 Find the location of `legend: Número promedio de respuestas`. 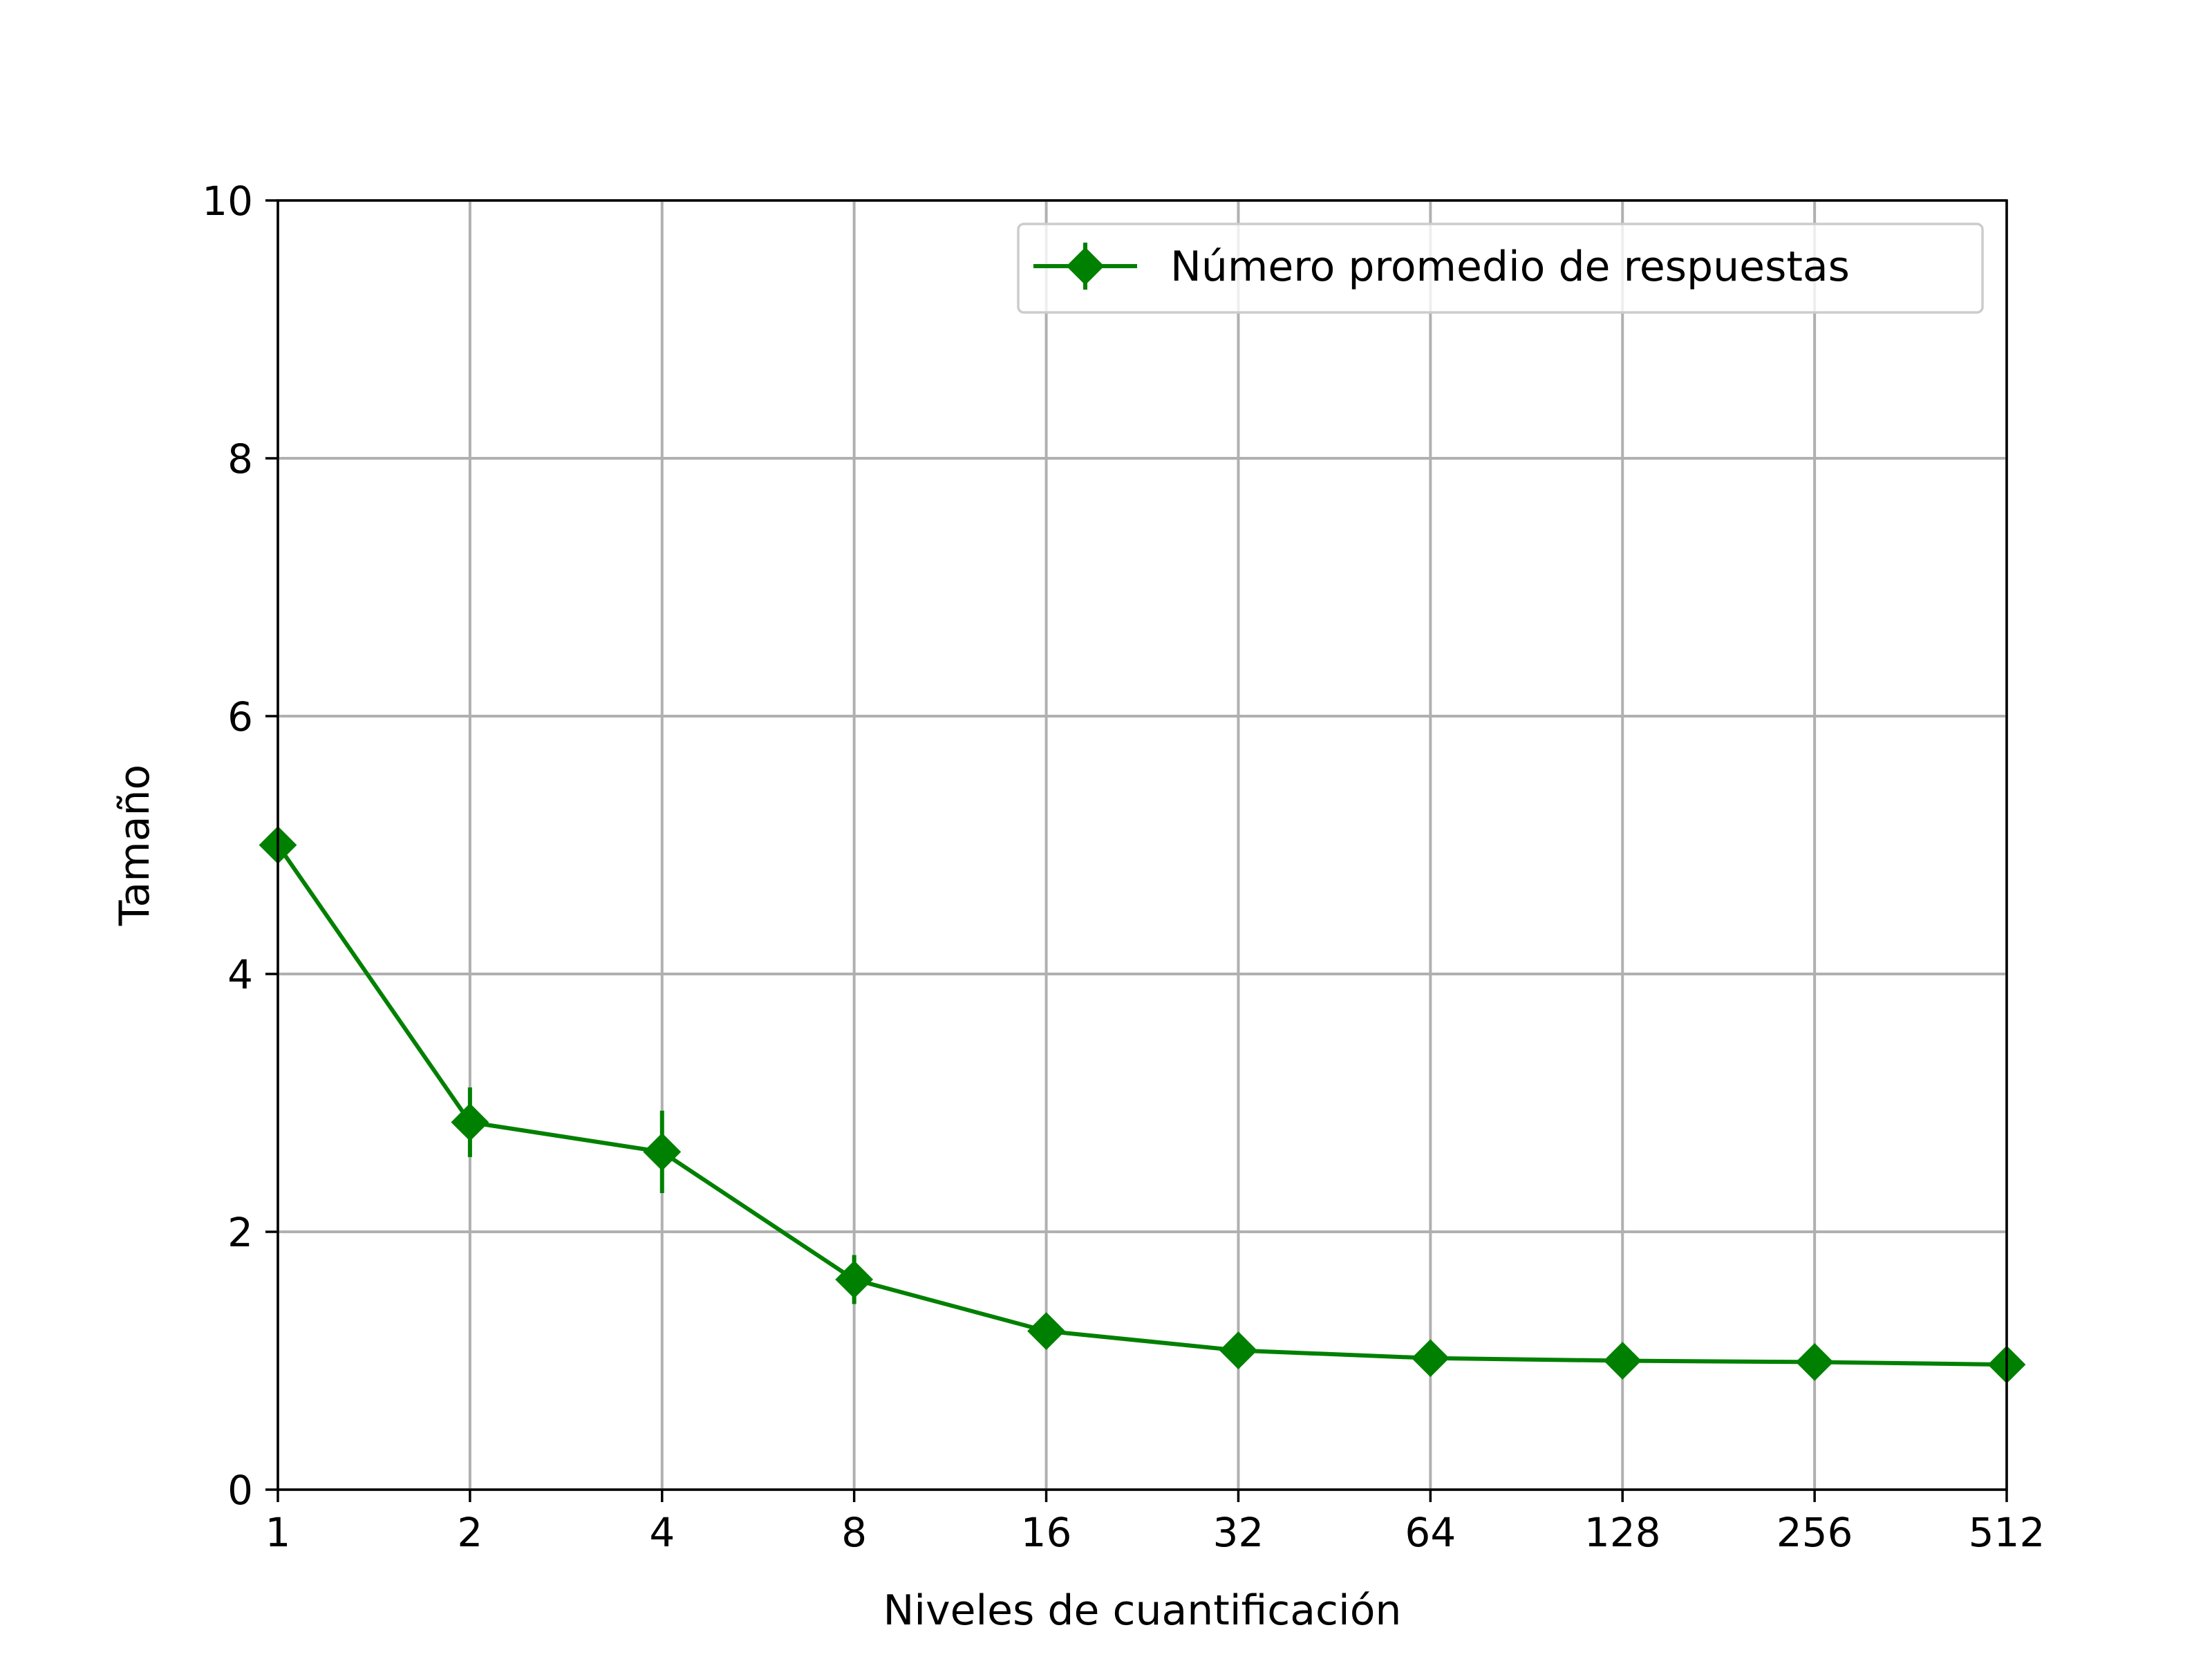

legend: Número promedio de respuestas is located at coordinates (1501, 268).